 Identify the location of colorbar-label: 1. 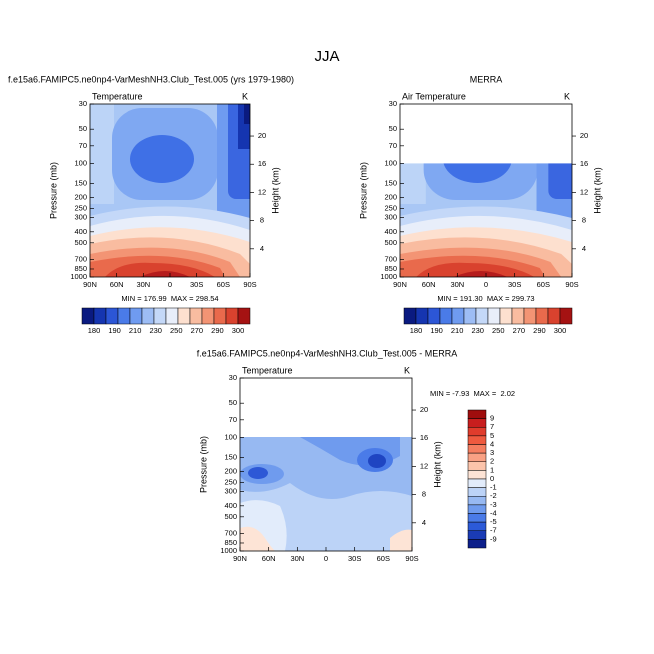
(492, 469).